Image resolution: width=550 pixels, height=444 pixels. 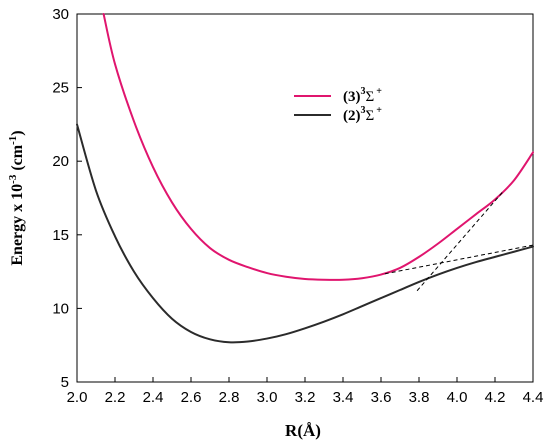 What do you see at coordinates (303, 430) in the screenshot?
I see `x-axis-title: R(Å)` at bounding box center [303, 430].